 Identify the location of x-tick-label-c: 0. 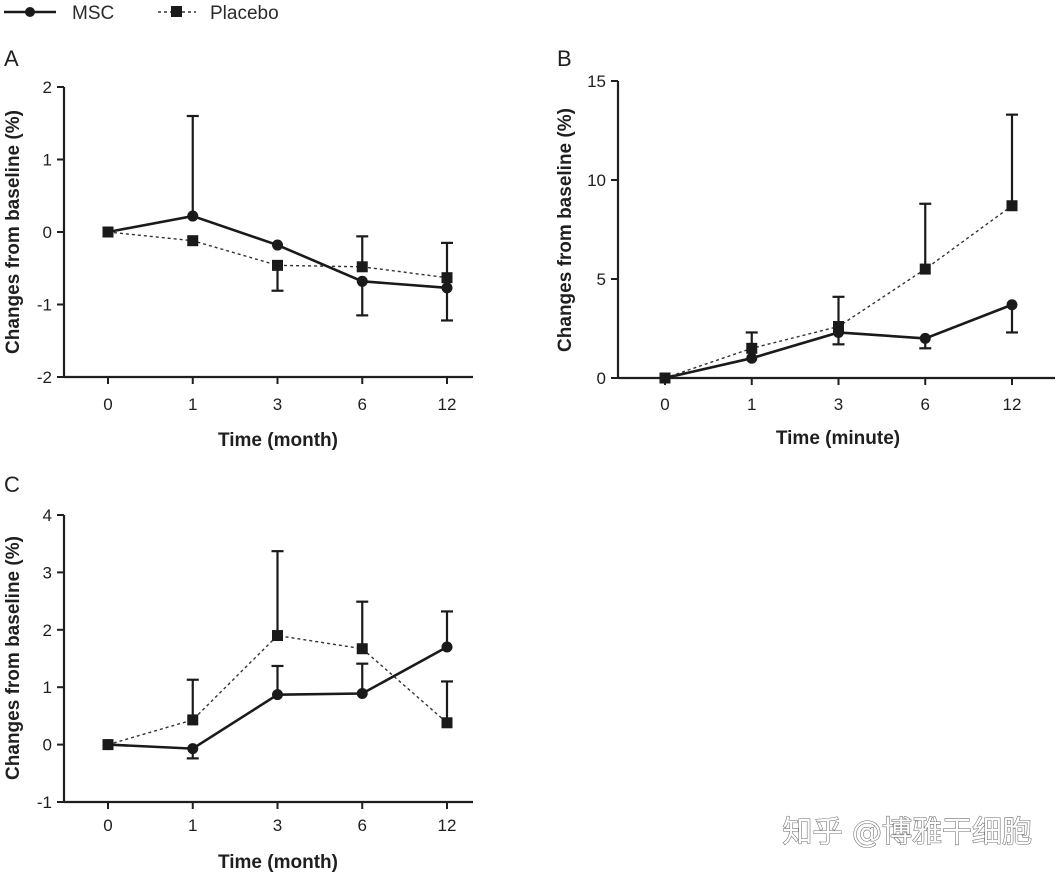
(107, 825).